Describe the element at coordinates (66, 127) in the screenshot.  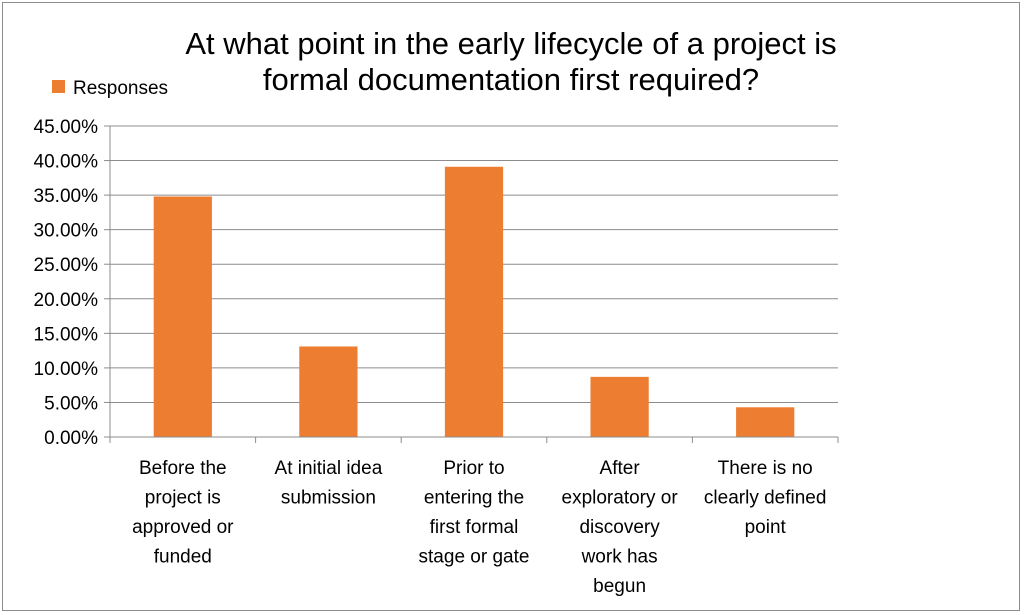
I see `y-tick-label: 45.00%` at that location.